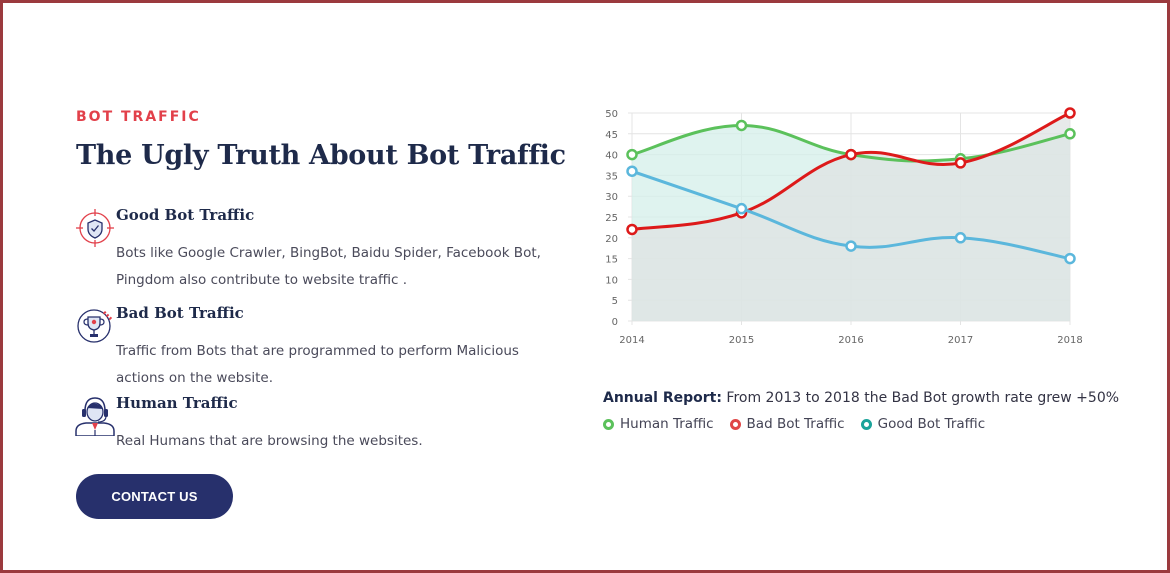 This screenshot has width=1170, height=573. Describe the element at coordinates (741, 340) in the screenshot. I see `x-tick-label: 2015` at that location.